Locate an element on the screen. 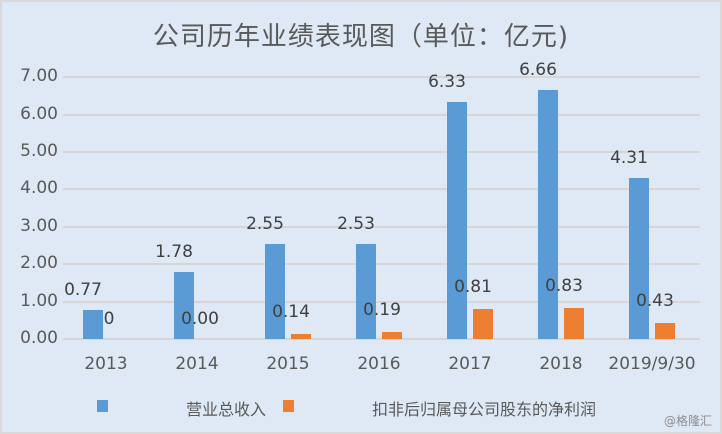 The width and height of the screenshot is (722, 434). x-tick-label: 2017 is located at coordinates (470, 364).